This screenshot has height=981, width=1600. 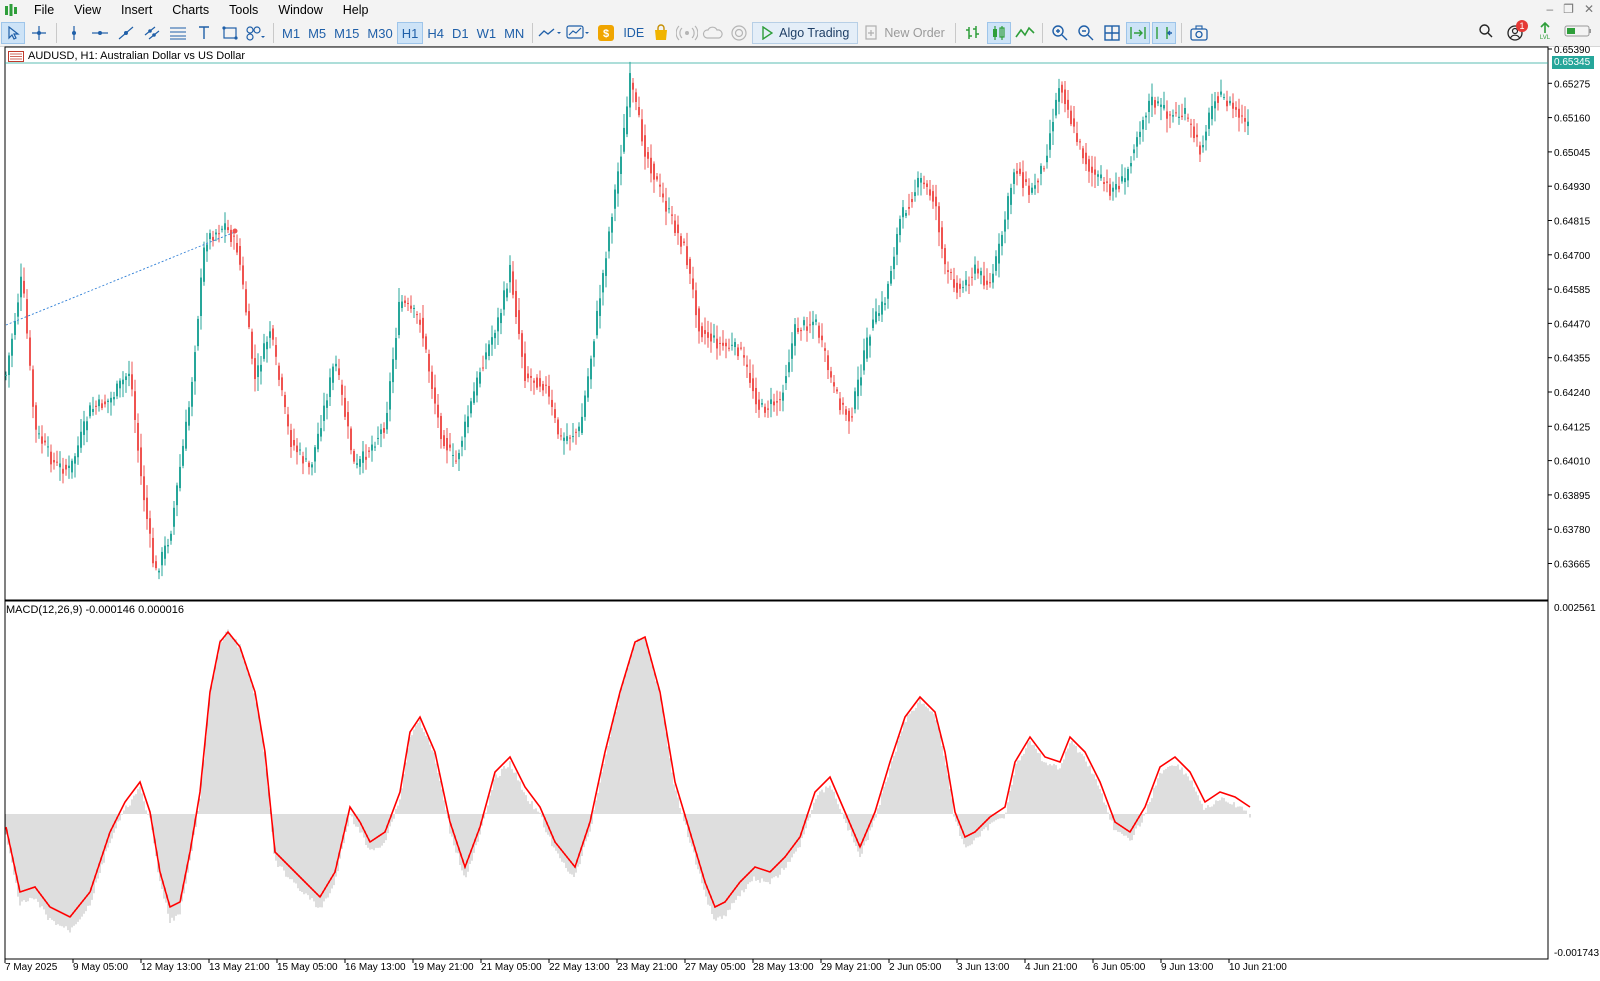 What do you see at coordinates (460, 33) in the screenshot?
I see `timeframe-d1: D1` at bounding box center [460, 33].